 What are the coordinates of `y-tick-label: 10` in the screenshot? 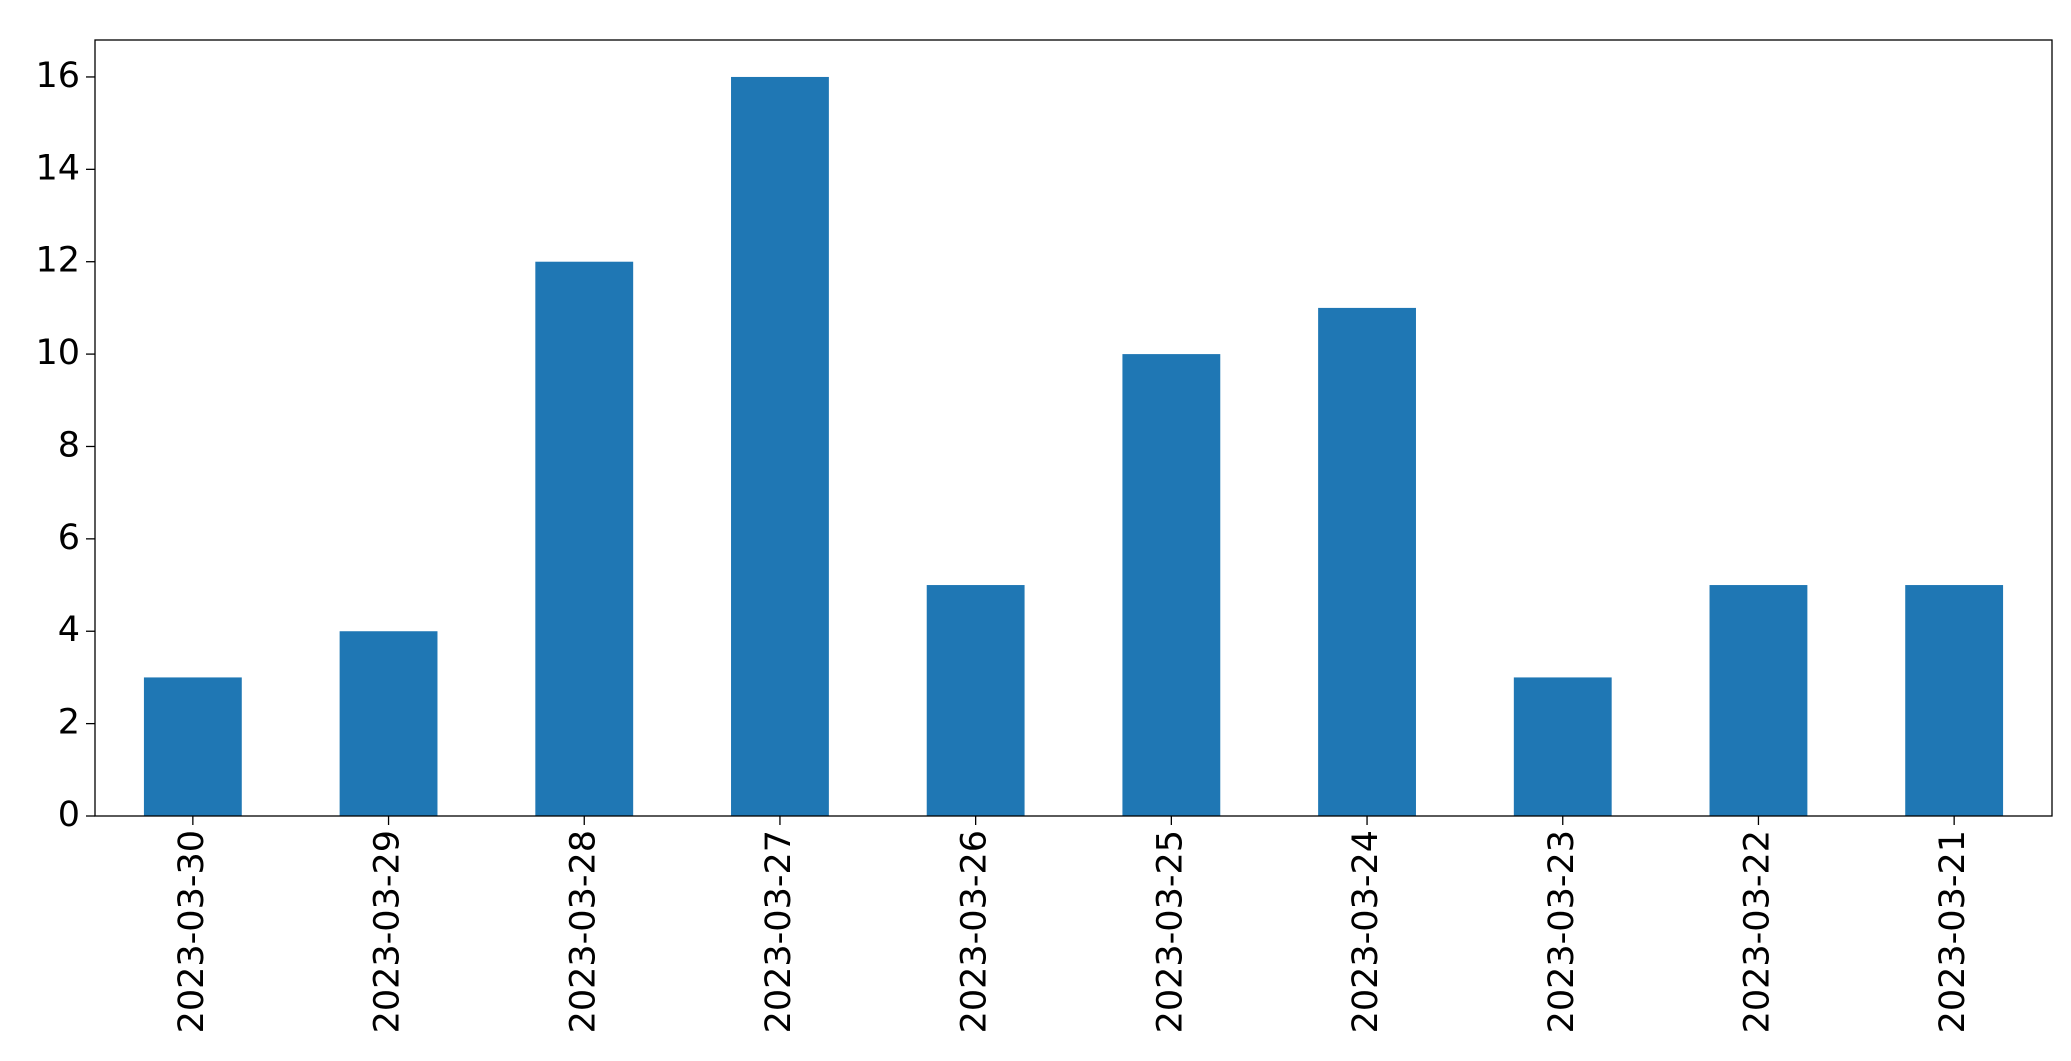 It's located at (57, 353).